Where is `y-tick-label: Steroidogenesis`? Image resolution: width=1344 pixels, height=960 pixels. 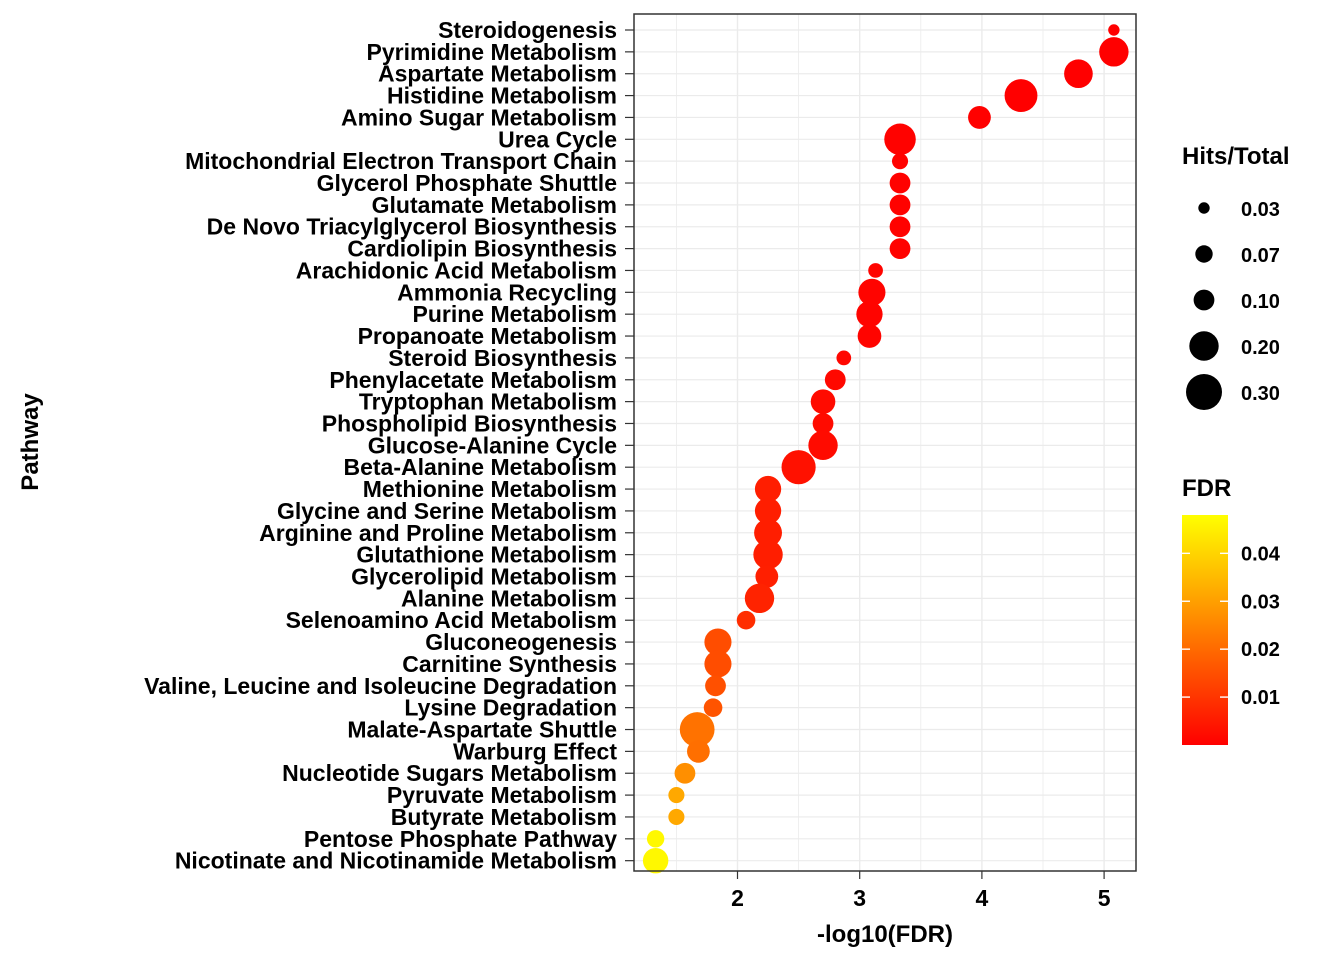 y-tick-label: Steroidogenesis is located at coordinates (527, 30).